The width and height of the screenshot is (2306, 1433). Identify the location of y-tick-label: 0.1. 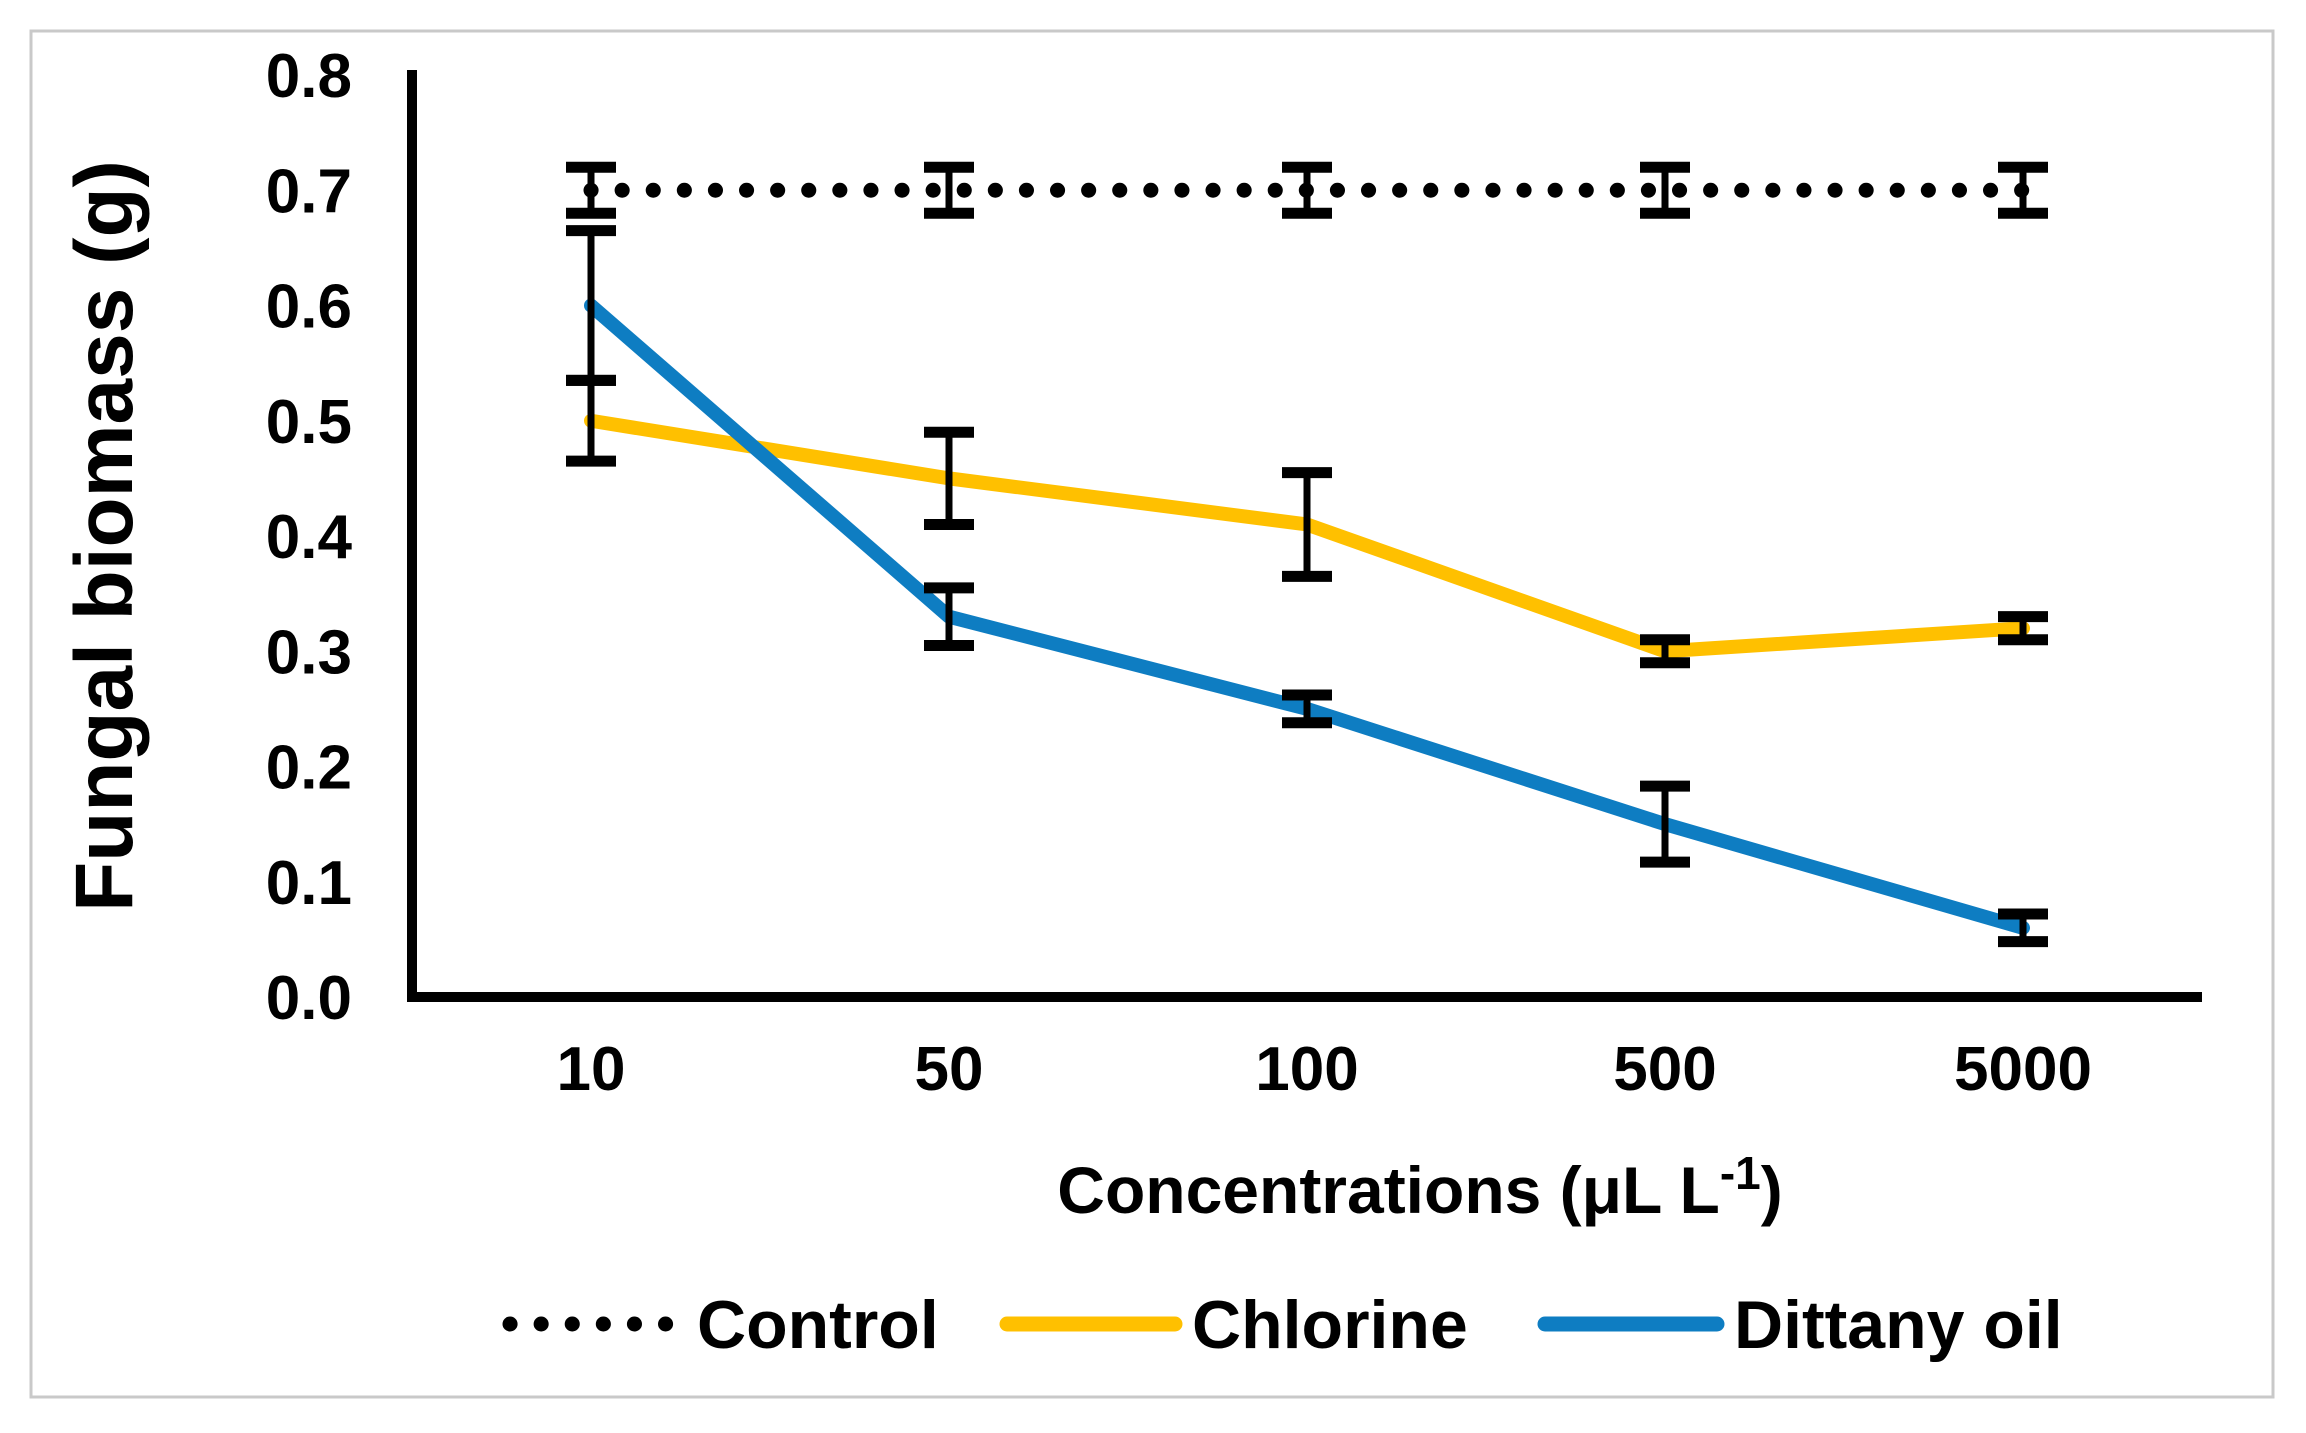
(309, 883).